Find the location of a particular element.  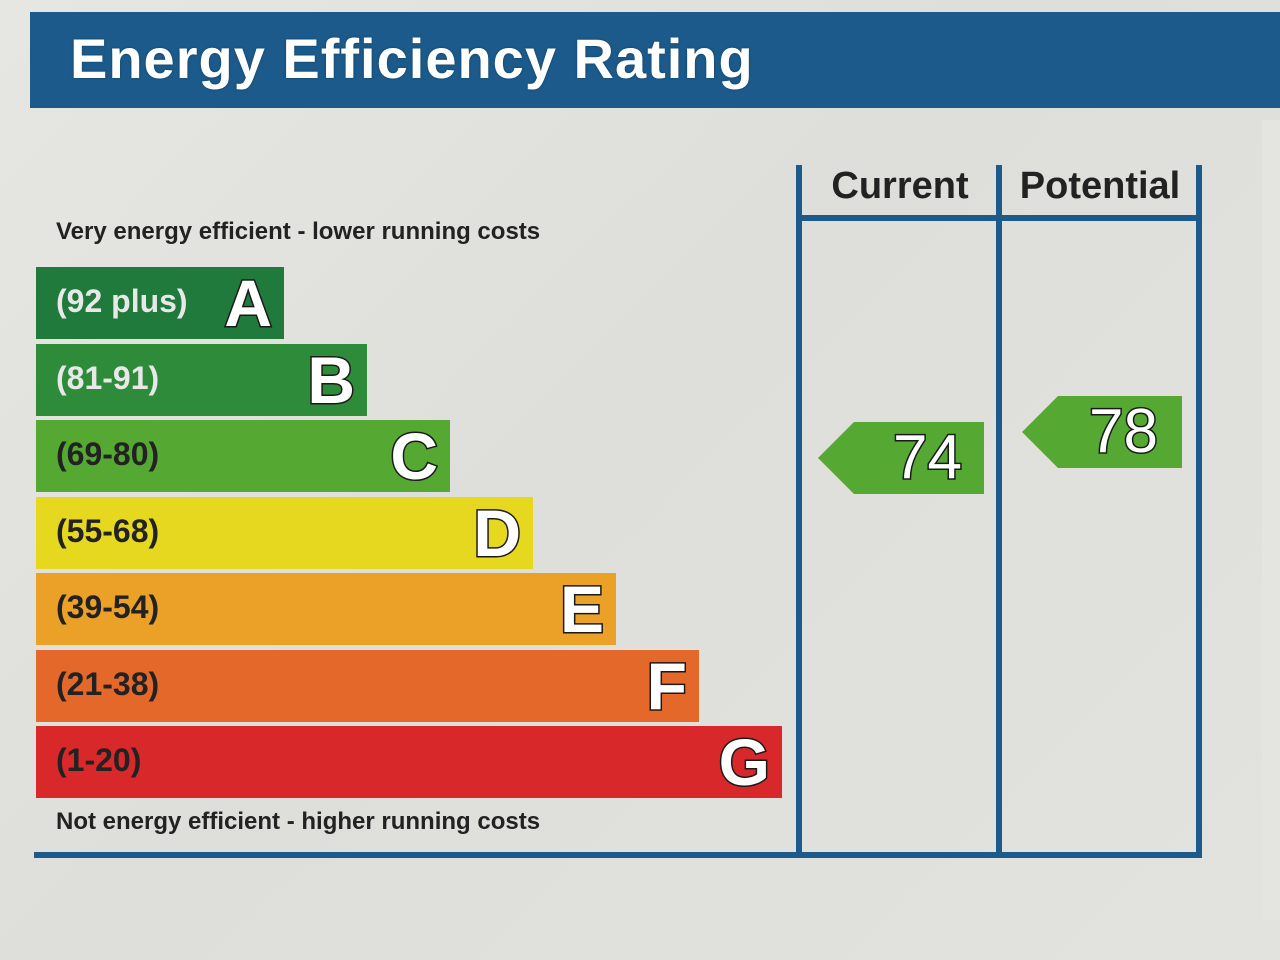

band-g-letter: G is located at coordinates (744, 762).